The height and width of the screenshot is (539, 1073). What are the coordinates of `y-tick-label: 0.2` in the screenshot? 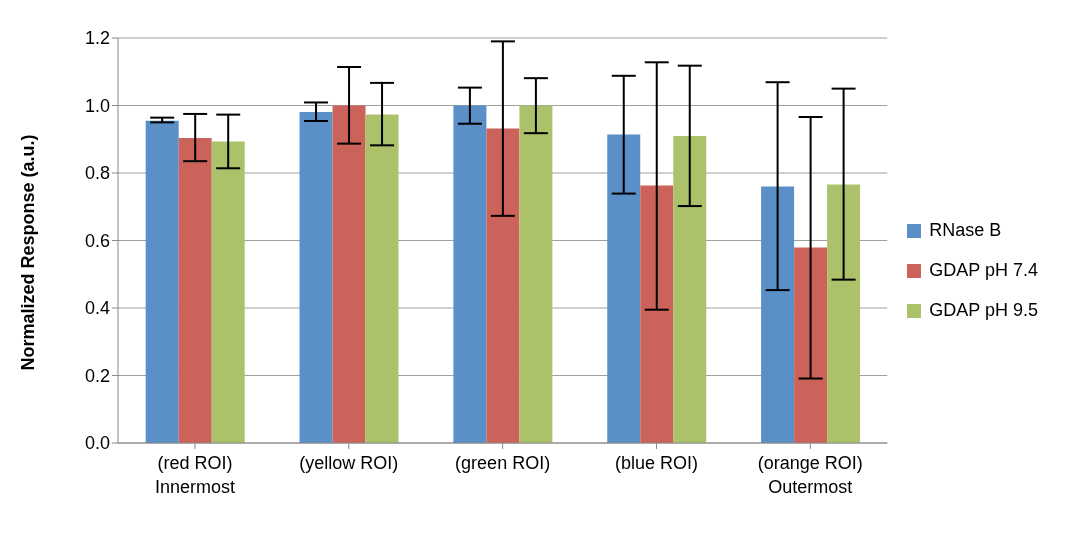 It's located at (97, 375).